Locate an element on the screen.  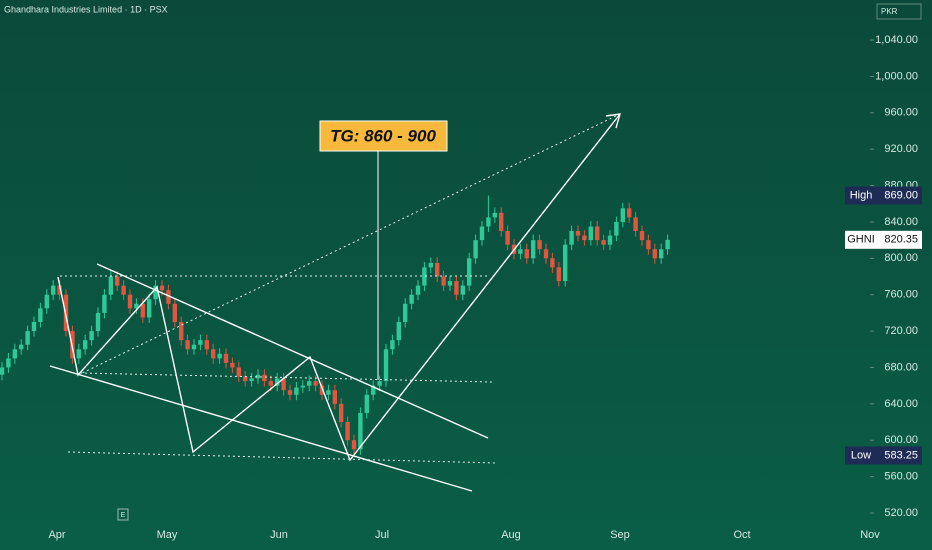
x-tick-label: May is located at coordinates (167, 535).